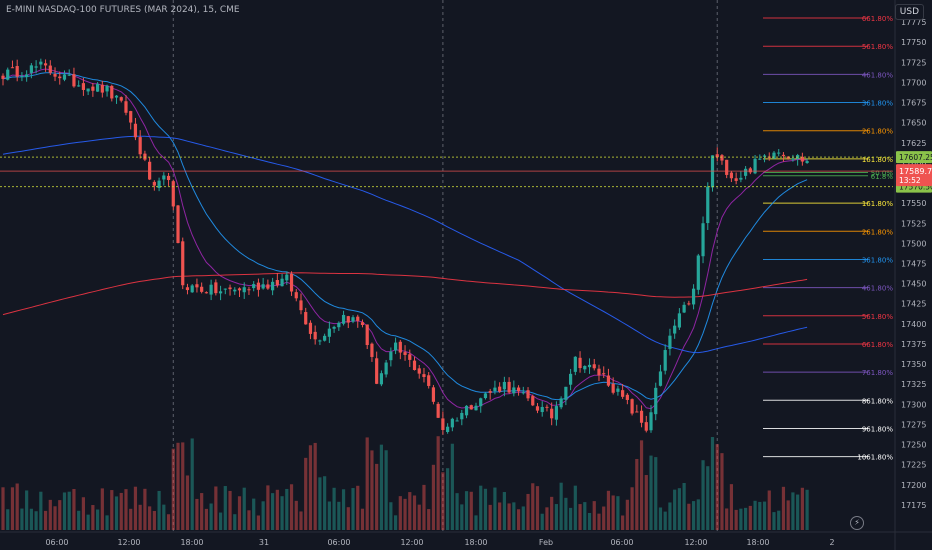  What do you see at coordinates (857, 523) in the screenshot?
I see `lightning-icon: ⚡` at bounding box center [857, 523].